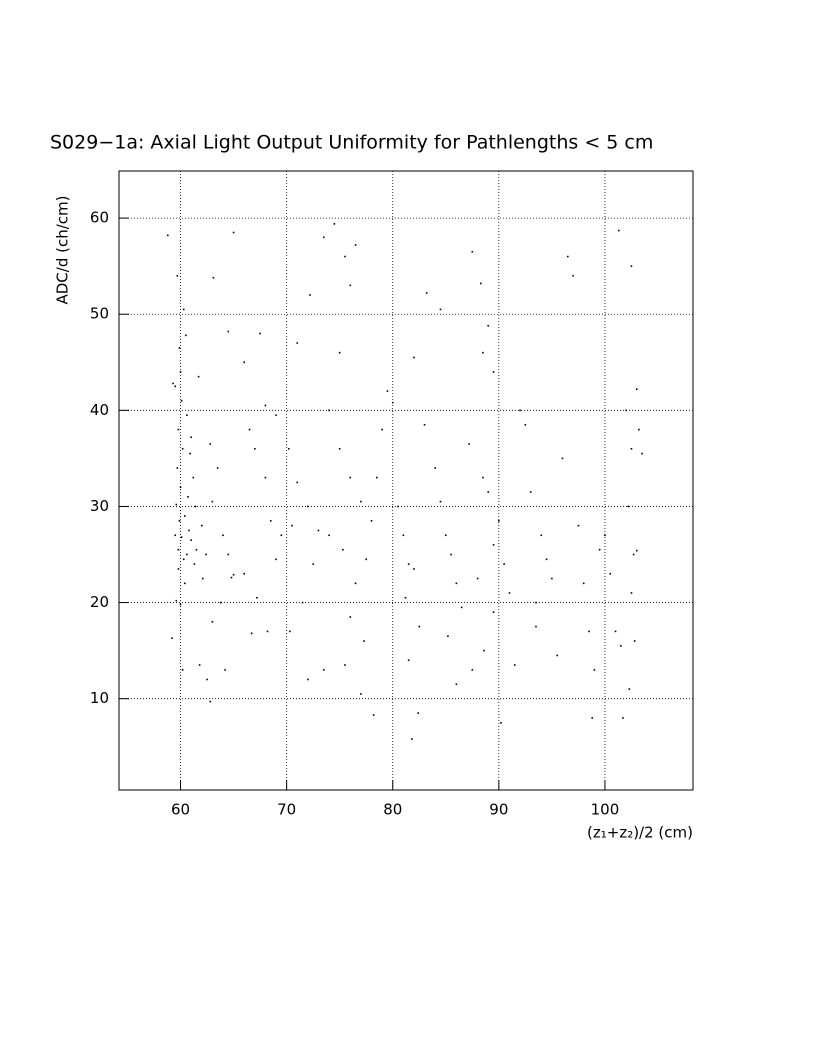  What do you see at coordinates (286, 810) in the screenshot?
I see `x-tick-label: 70` at bounding box center [286, 810].